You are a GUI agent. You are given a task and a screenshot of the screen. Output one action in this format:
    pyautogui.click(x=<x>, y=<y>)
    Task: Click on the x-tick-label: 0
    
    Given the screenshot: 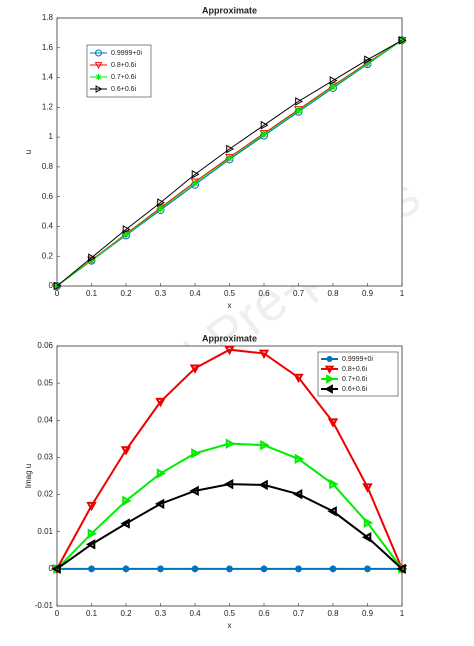 What is the action you would take?
    pyautogui.click(x=57, y=613)
    